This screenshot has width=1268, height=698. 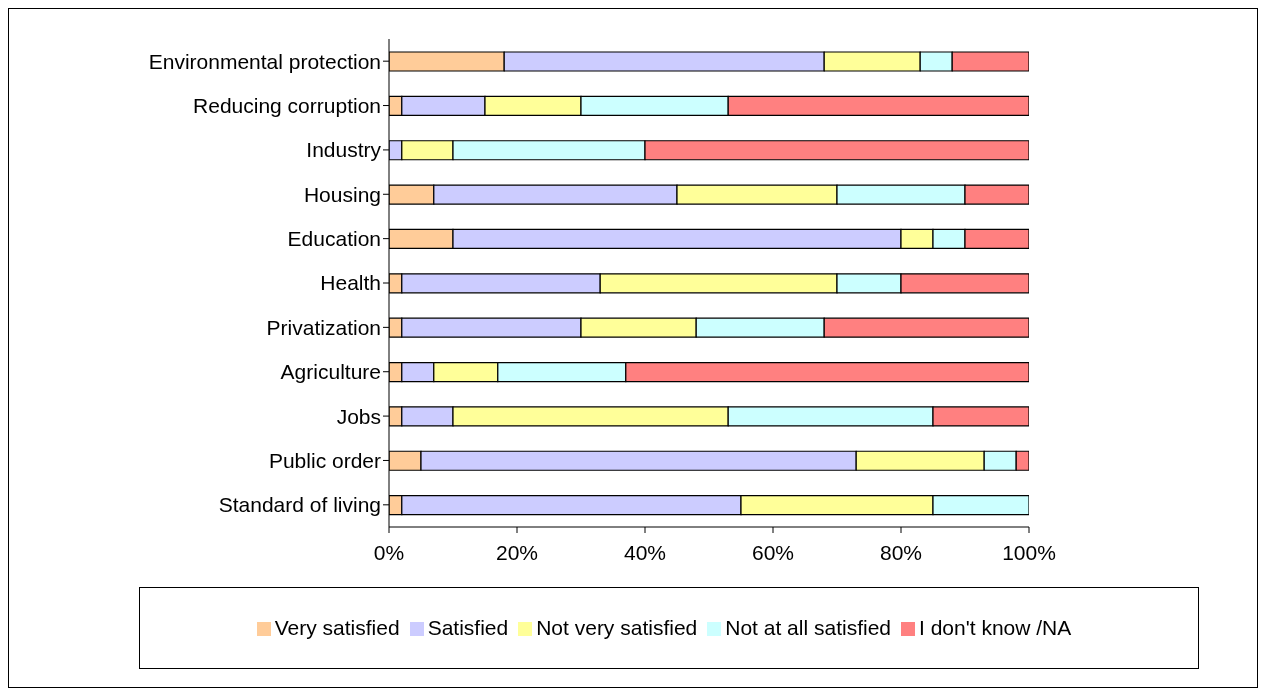 What do you see at coordinates (517, 552) in the screenshot?
I see `x-tick-label: 20%` at bounding box center [517, 552].